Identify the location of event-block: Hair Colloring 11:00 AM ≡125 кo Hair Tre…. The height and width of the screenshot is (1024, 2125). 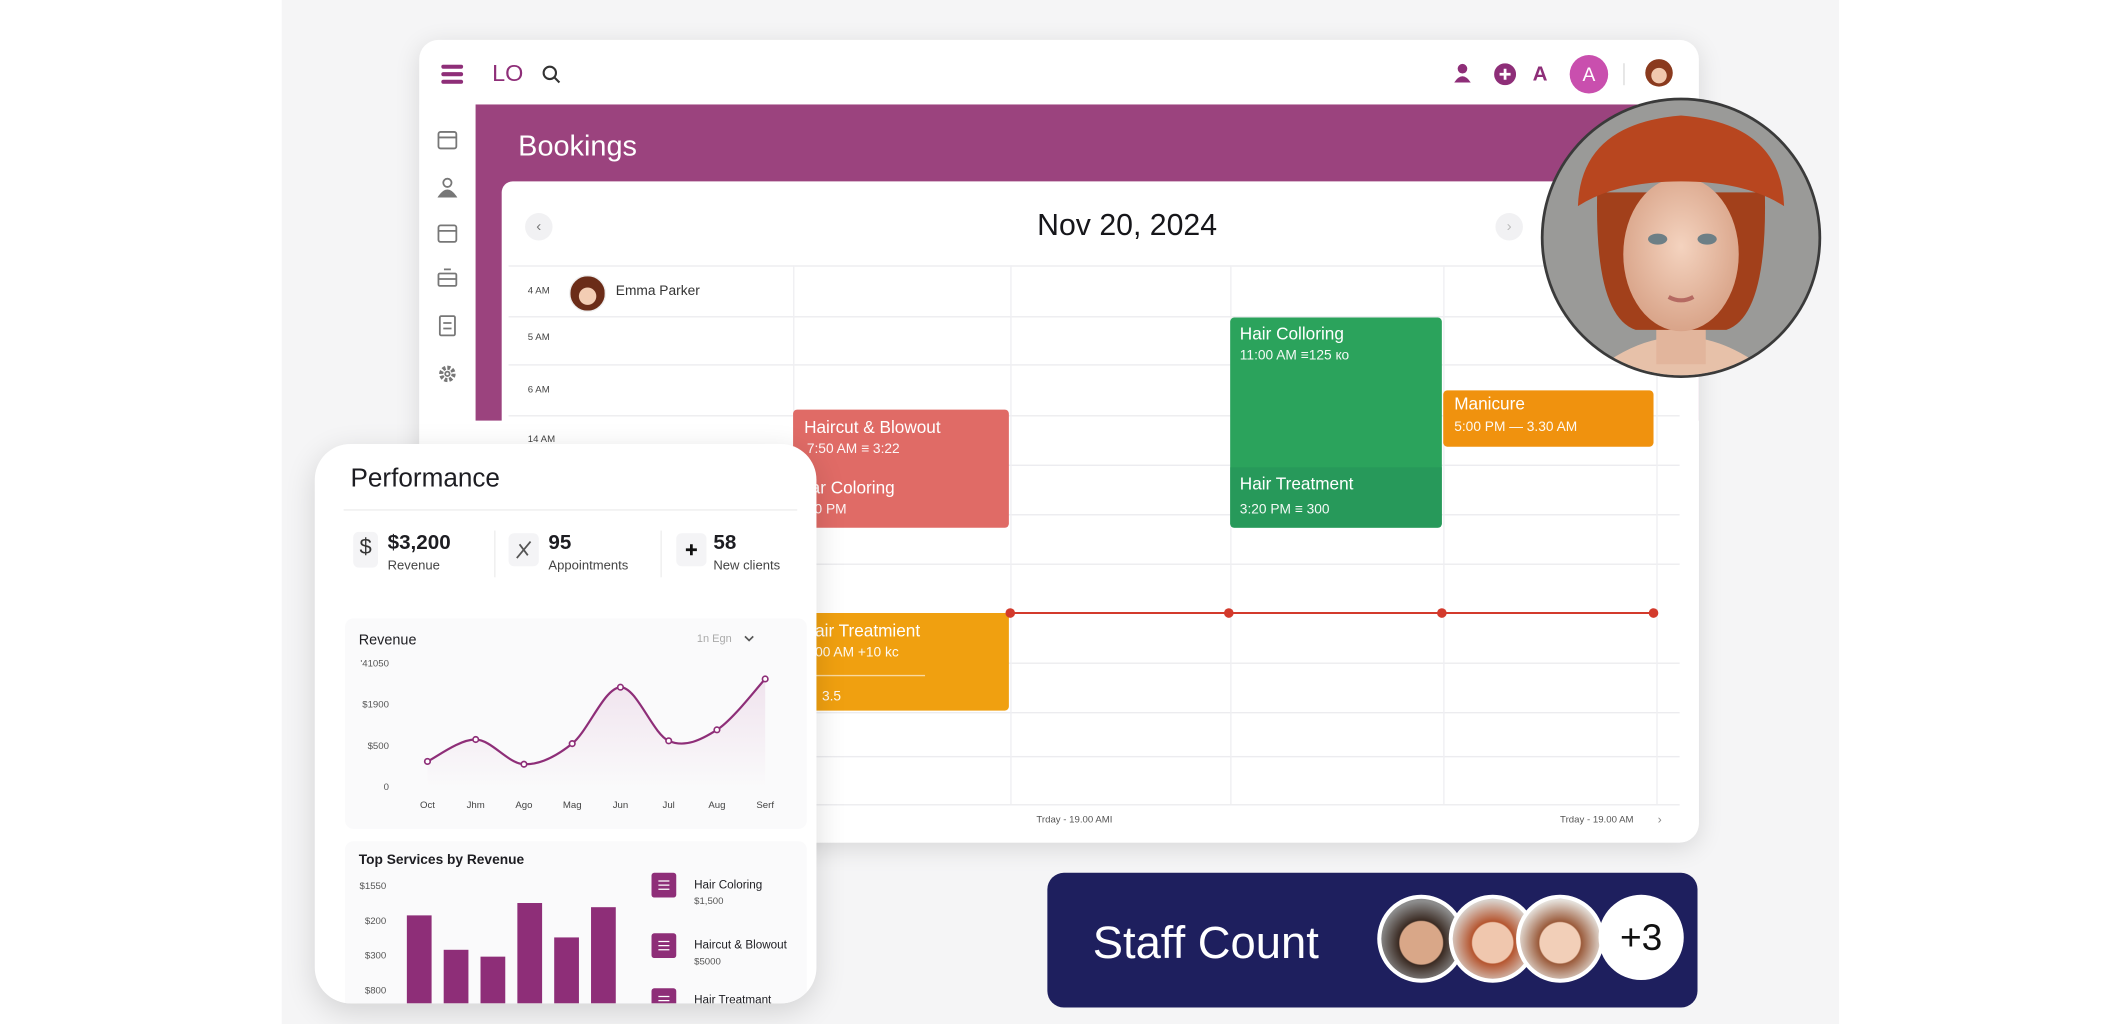
(1336, 422).